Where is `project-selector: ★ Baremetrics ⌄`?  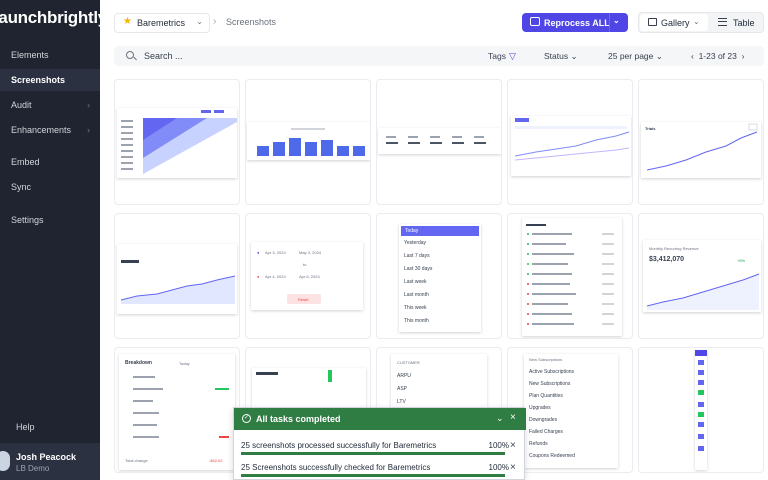 project-selector: ★ Baremetrics ⌄ is located at coordinates (162, 23).